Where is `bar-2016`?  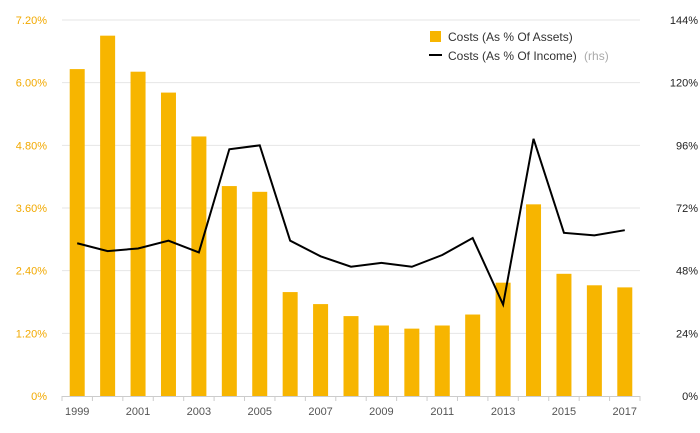
bar-2016 is located at coordinates (594, 340).